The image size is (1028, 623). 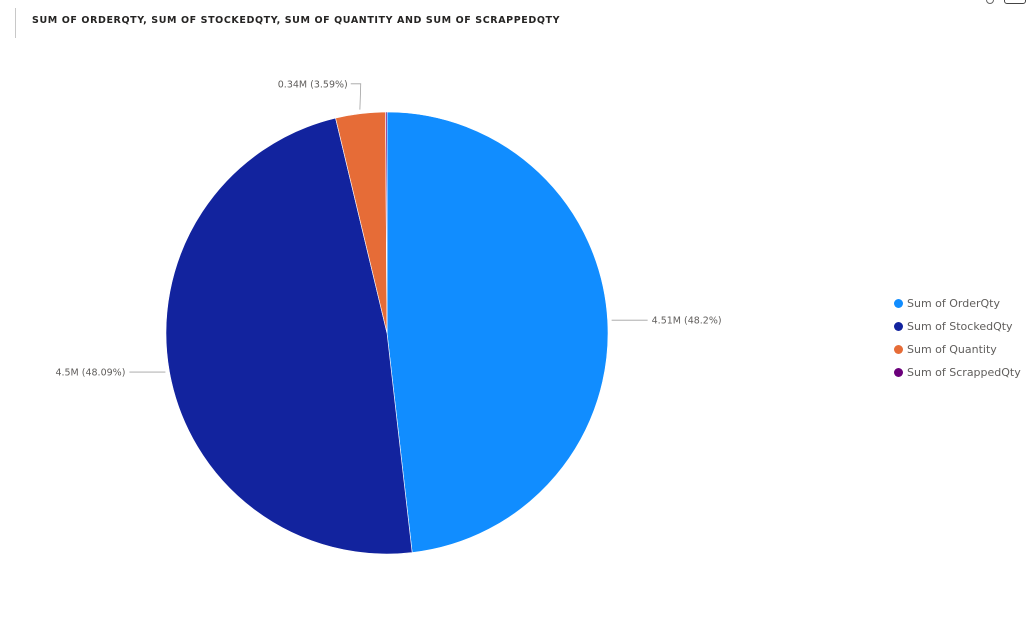 What do you see at coordinates (687, 321) in the screenshot?
I see `slice-data-label: 4.51M (48.2%)` at bounding box center [687, 321].